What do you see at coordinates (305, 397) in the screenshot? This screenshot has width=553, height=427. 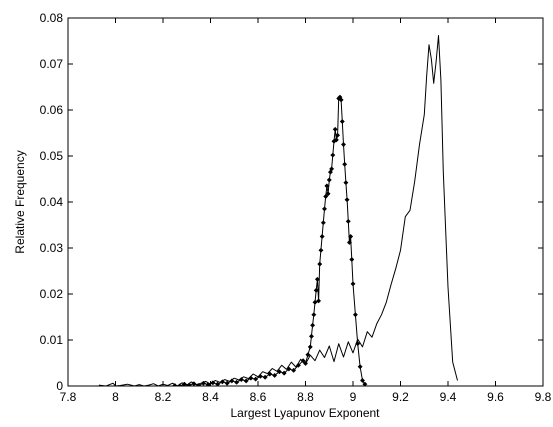 I see `x-tick-label: 8.8` at bounding box center [305, 397].